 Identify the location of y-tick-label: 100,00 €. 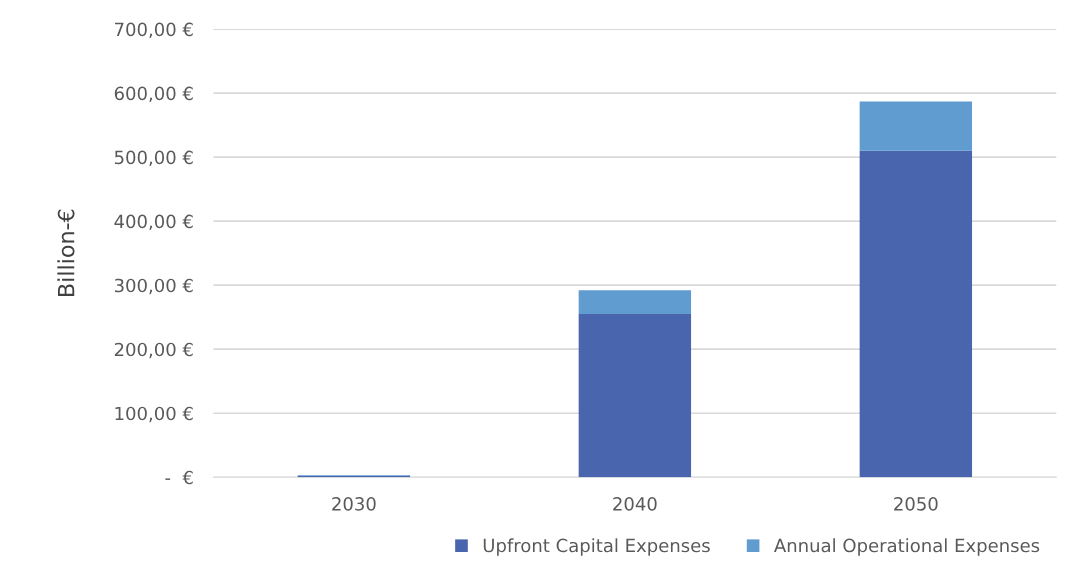
(154, 414).